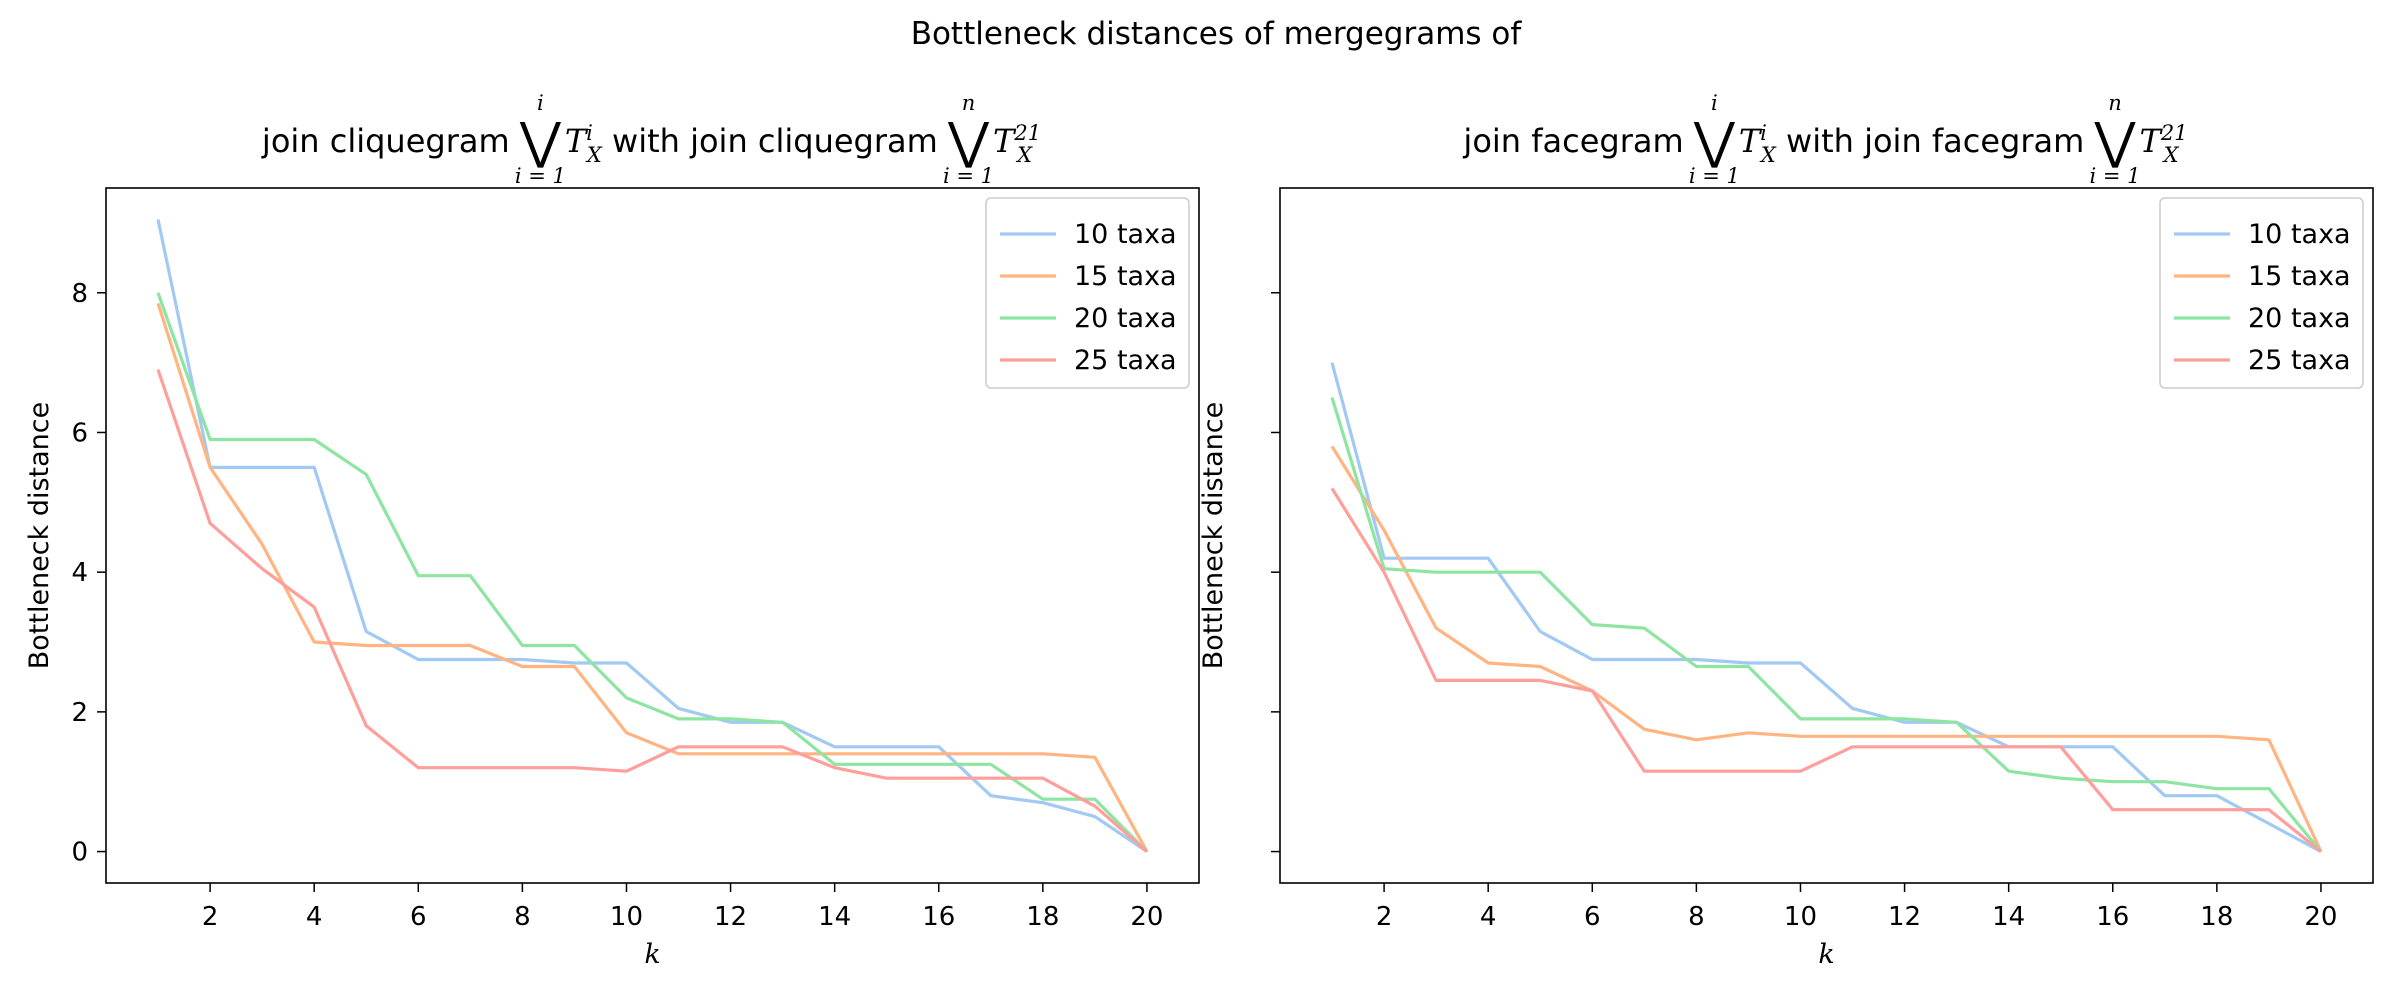  Describe the element at coordinates (79, 433) in the screenshot. I see `y-tick-label: 6` at that location.